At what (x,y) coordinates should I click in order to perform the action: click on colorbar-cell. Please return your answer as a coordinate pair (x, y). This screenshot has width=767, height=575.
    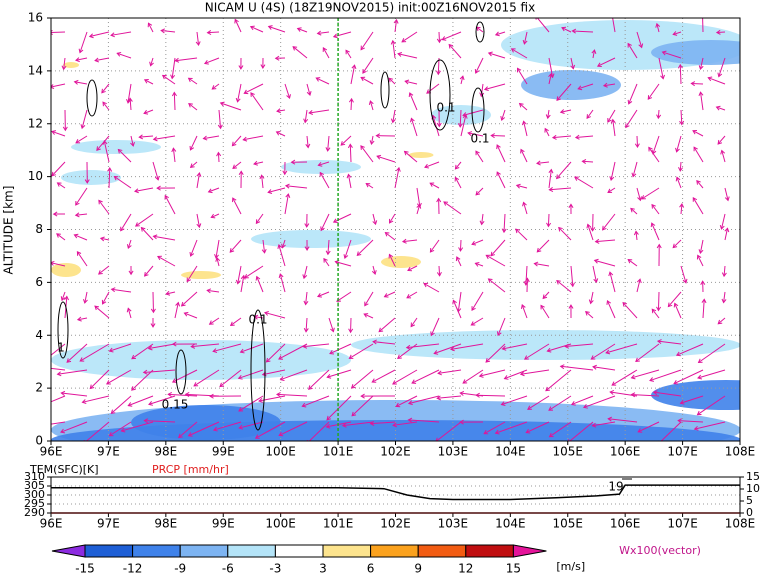
    Looking at the image, I should click on (109, 551).